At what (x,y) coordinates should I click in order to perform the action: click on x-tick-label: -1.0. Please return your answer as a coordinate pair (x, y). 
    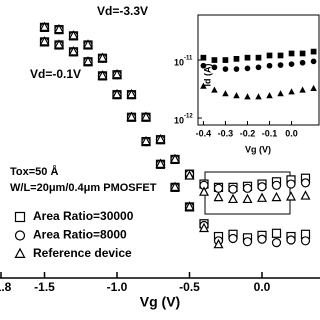
    Looking at the image, I should click on (117, 287).